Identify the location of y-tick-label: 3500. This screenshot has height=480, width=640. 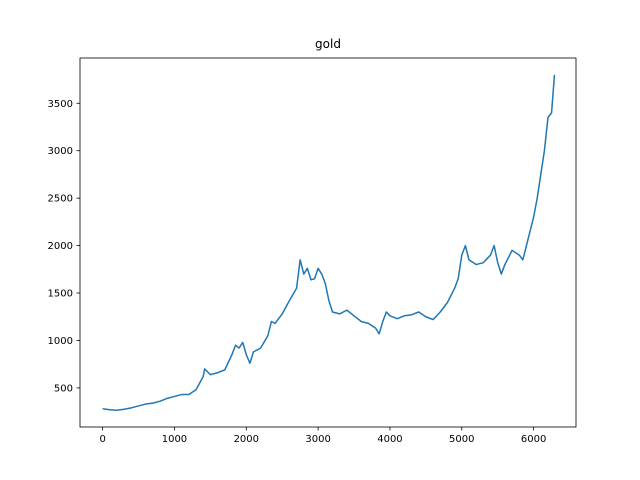
(60, 104).